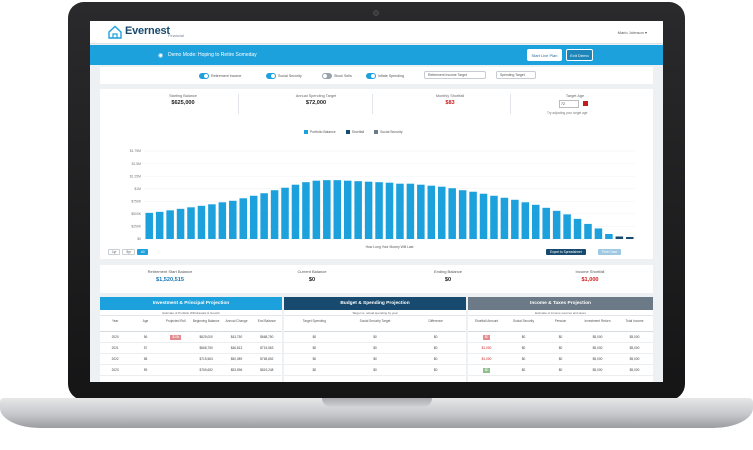 The width and height of the screenshot is (753, 450). I want to click on export-spreadsheet-button: Export to Spreadsheet, so click(566, 252).